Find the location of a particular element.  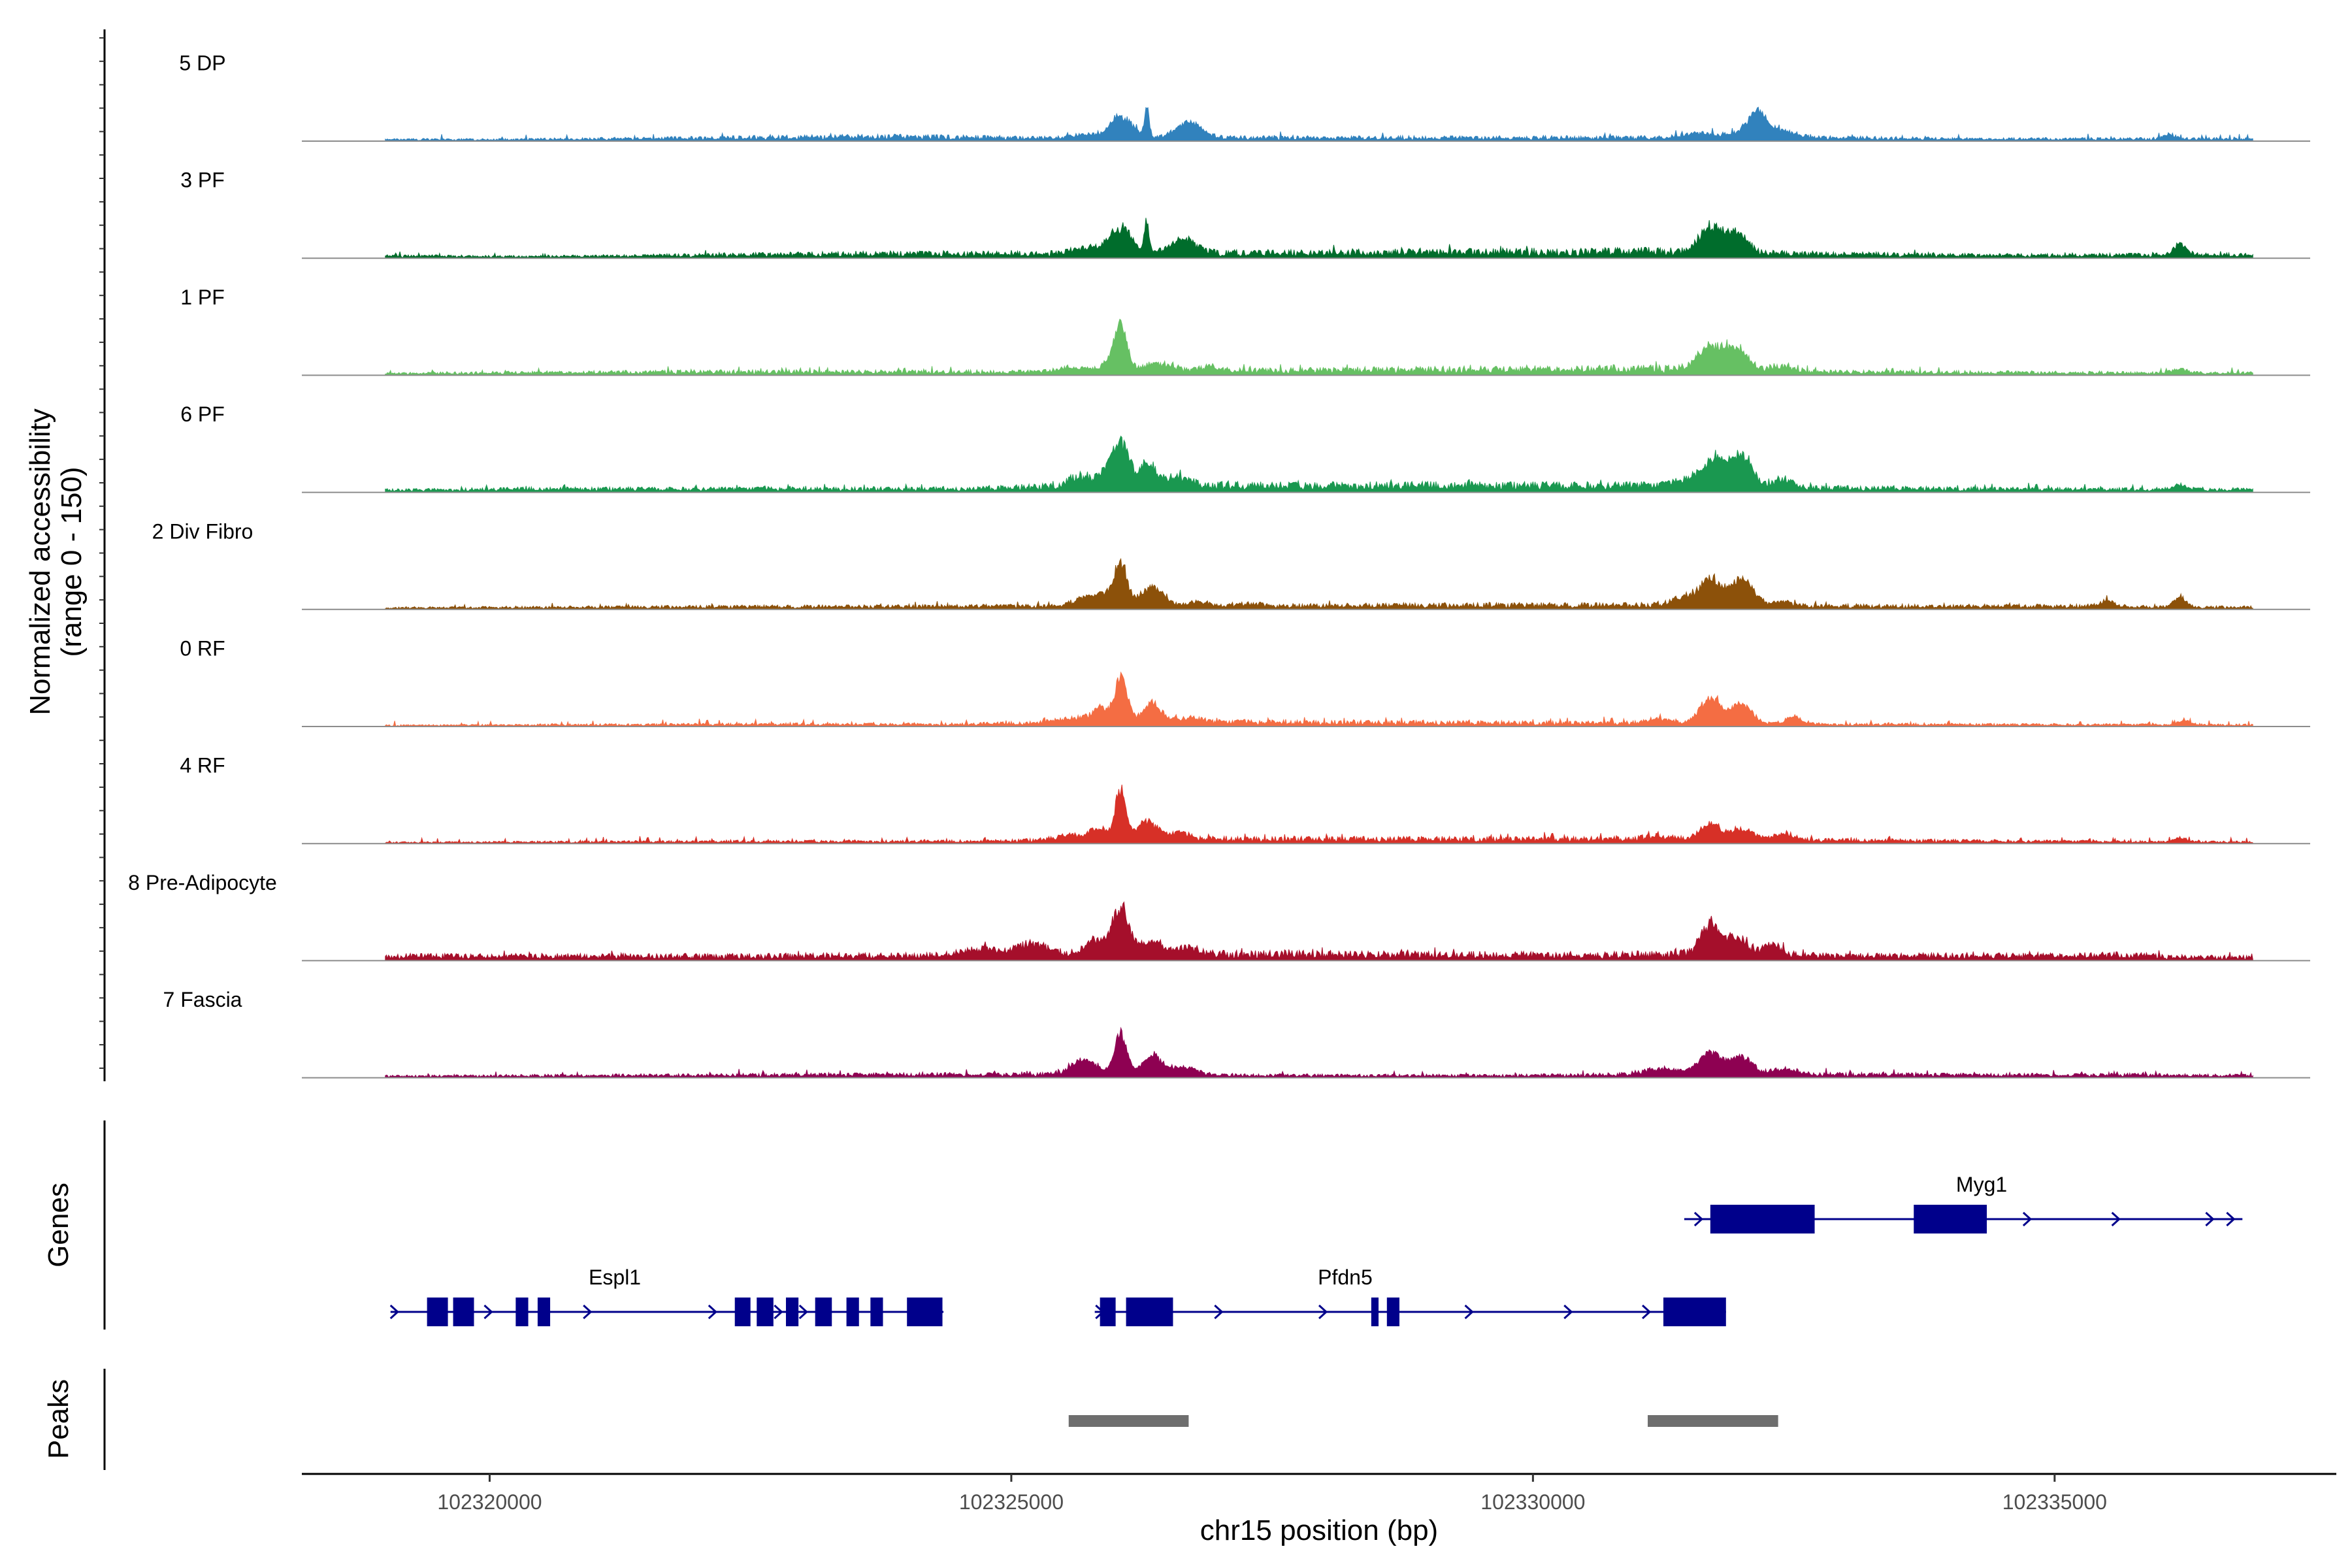

gene-model: Pfdn5 is located at coordinates (1410, 1296).